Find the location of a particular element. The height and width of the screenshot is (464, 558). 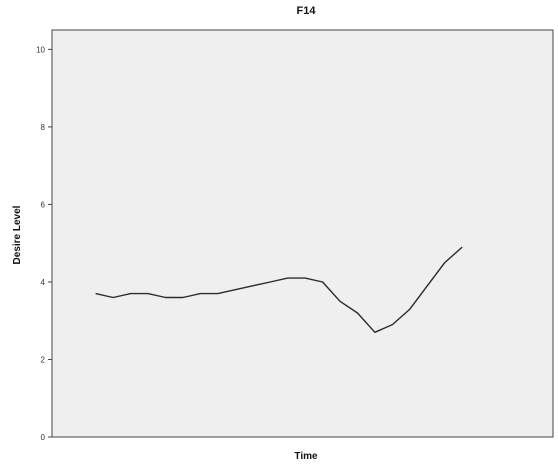

y-tick-label: 4 is located at coordinates (43, 282).